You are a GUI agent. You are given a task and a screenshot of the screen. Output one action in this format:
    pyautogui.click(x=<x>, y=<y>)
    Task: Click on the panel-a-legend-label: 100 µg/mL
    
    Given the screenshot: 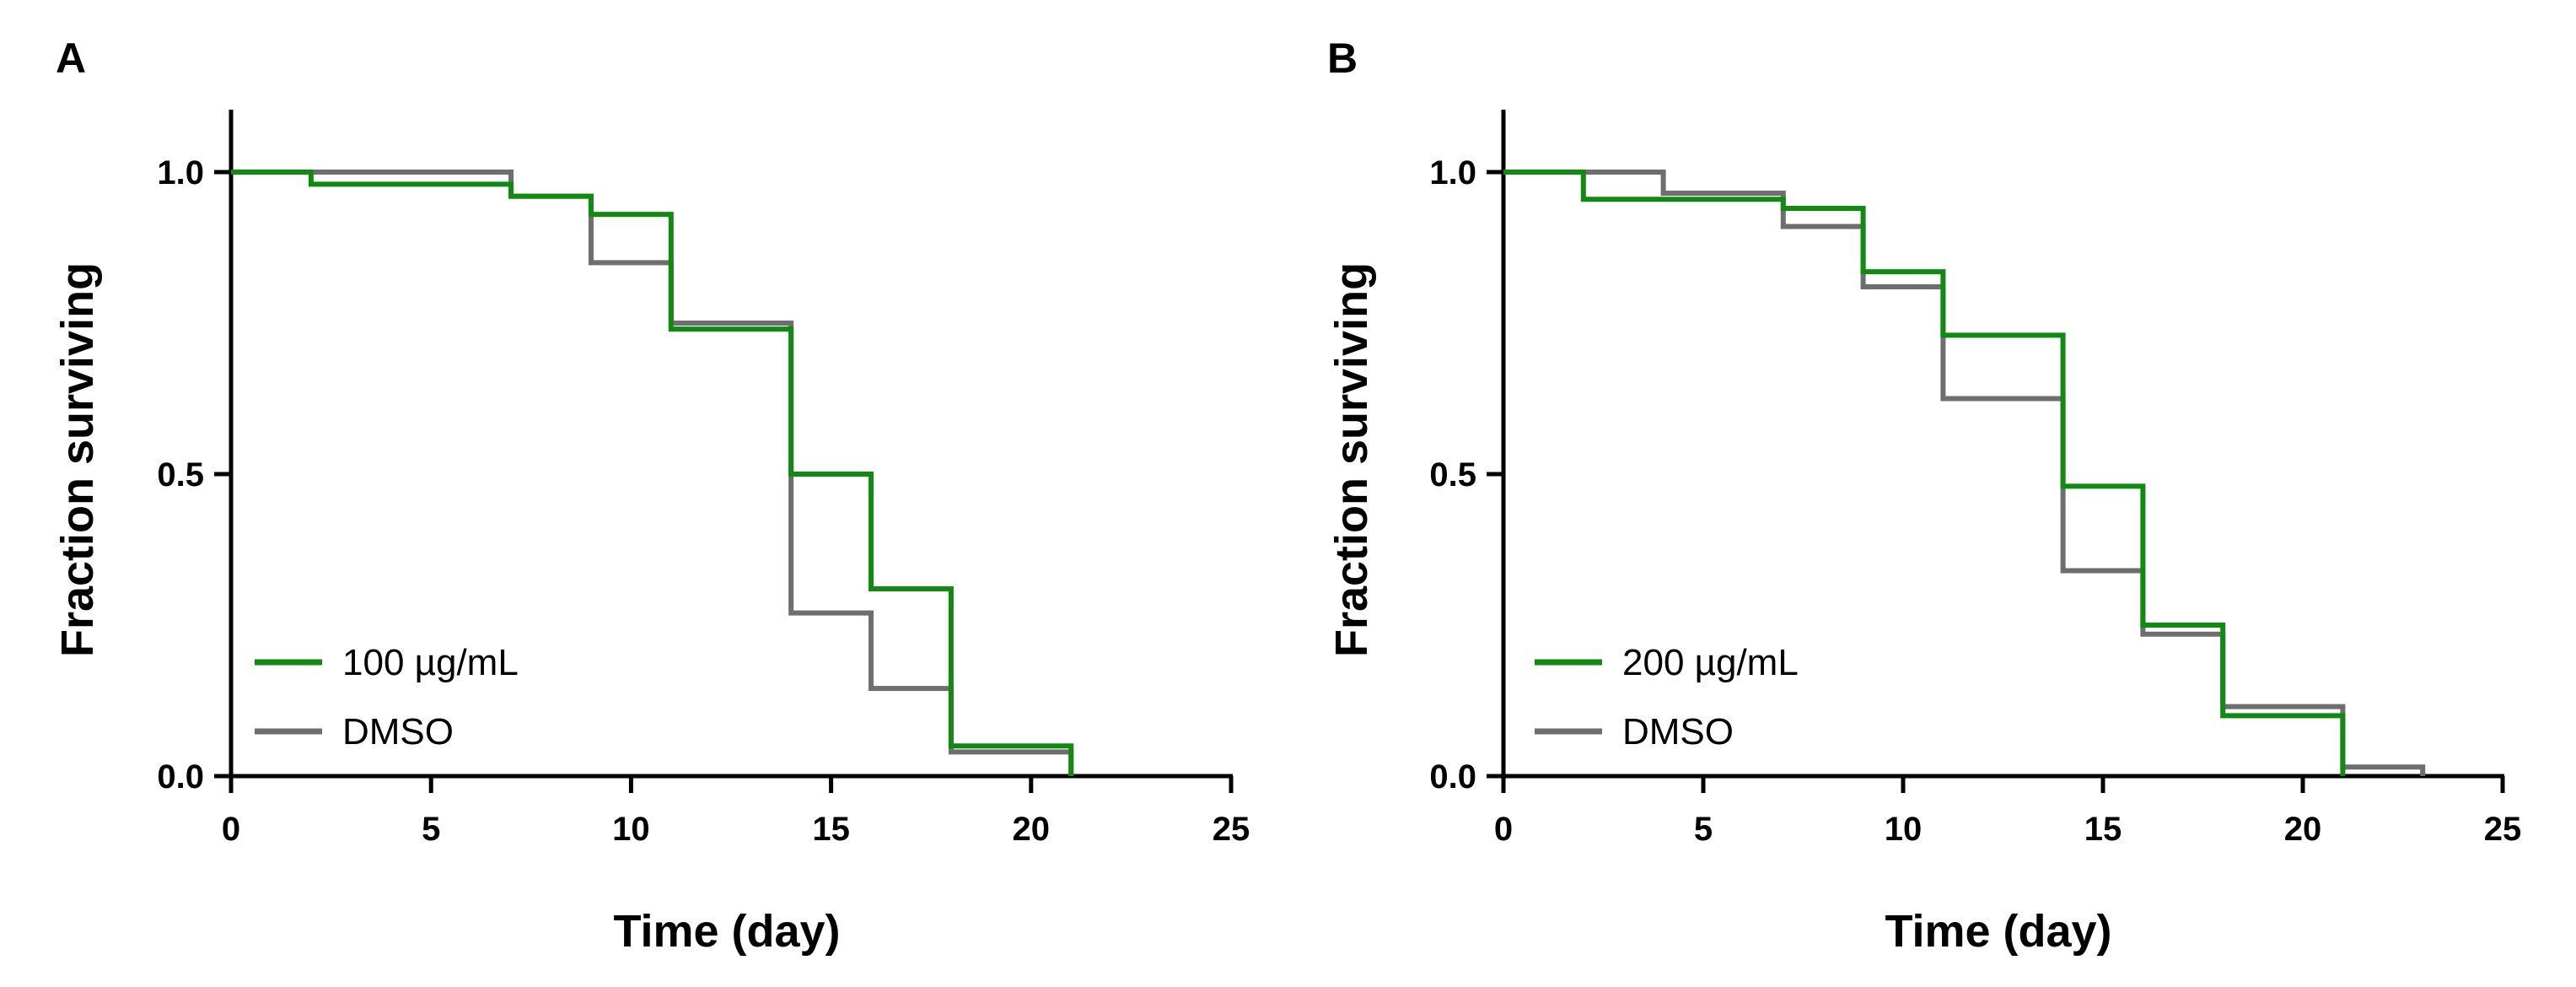 What is the action you would take?
    pyautogui.click(x=430, y=662)
    